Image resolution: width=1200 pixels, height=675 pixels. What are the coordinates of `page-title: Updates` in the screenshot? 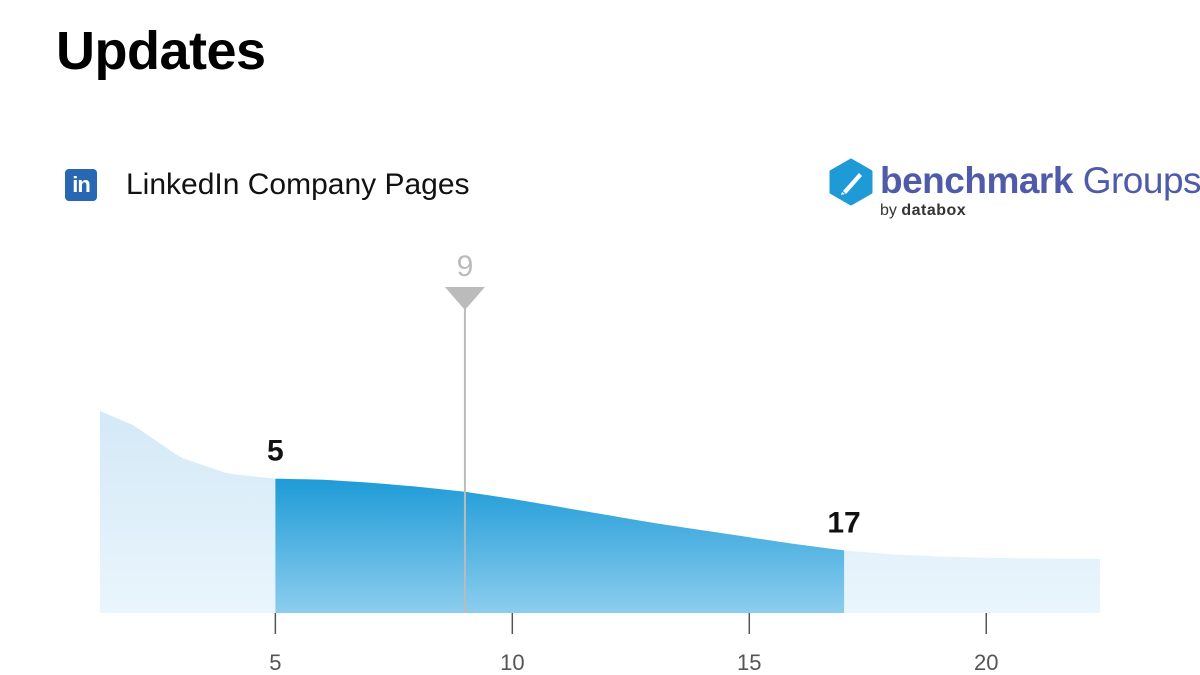 It's located at (161, 51).